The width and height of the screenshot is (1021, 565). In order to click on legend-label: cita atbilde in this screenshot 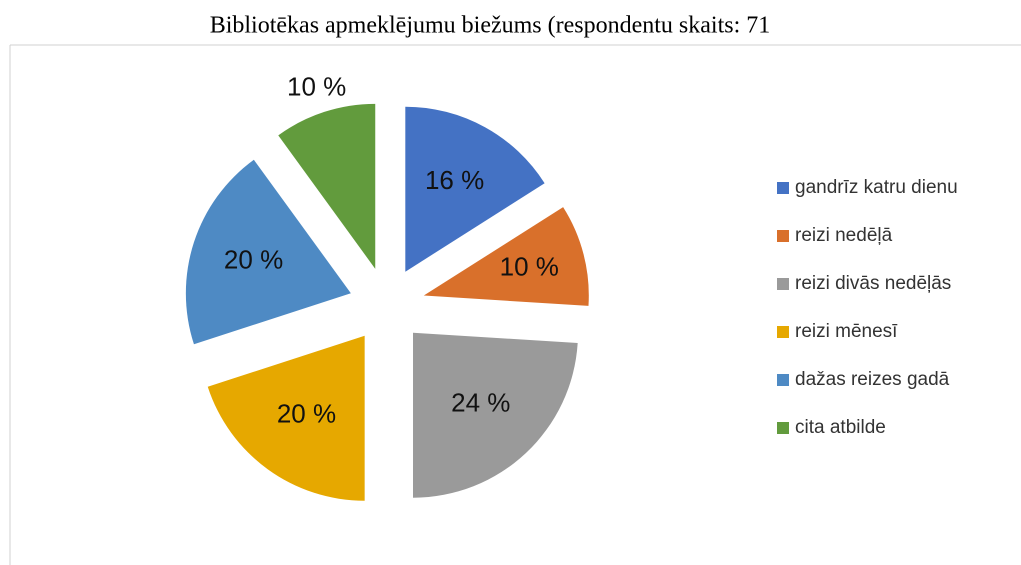, I will do `click(840, 427)`.